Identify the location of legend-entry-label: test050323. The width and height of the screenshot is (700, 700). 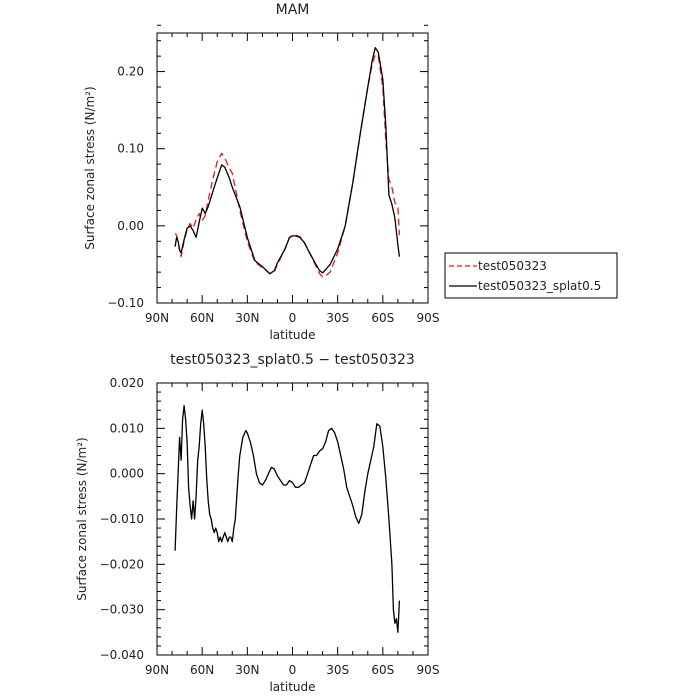
(512, 266).